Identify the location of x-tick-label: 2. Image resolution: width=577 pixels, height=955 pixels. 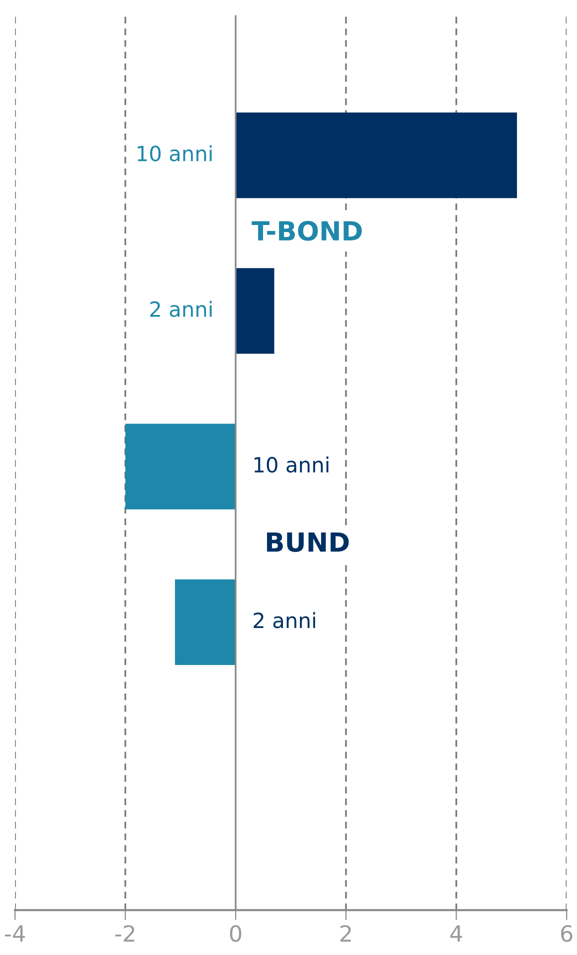
(345, 933).